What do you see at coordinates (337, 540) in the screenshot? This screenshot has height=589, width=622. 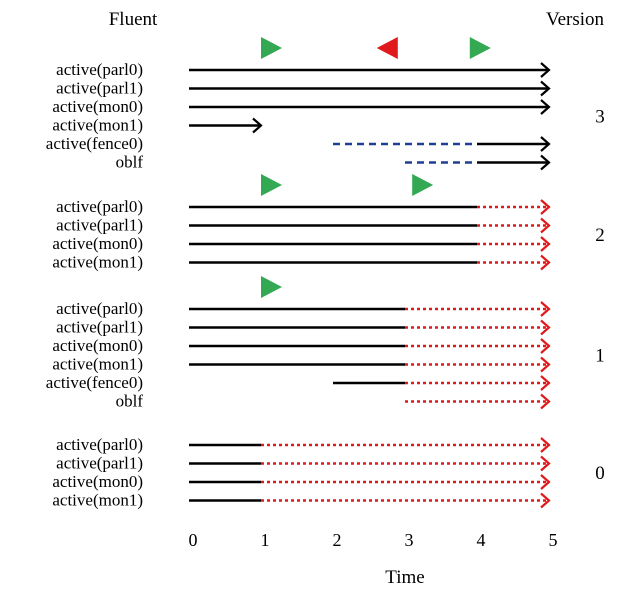 I see `time-tick-label: 2` at bounding box center [337, 540].